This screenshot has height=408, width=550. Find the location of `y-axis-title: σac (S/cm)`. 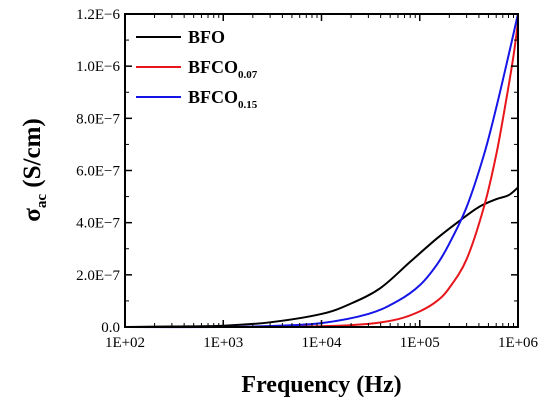

y-axis-title: σac (S/cm) is located at coordinates (34, 169).